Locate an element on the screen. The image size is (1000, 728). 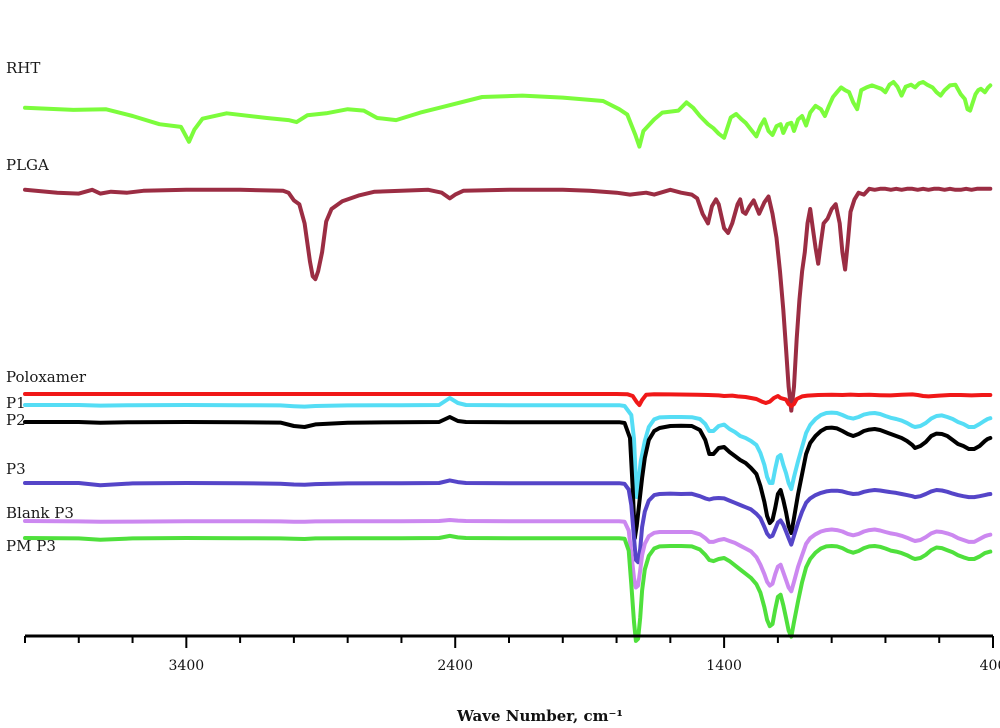
series-line-pm-p3 is located at coordinates (508, 588).